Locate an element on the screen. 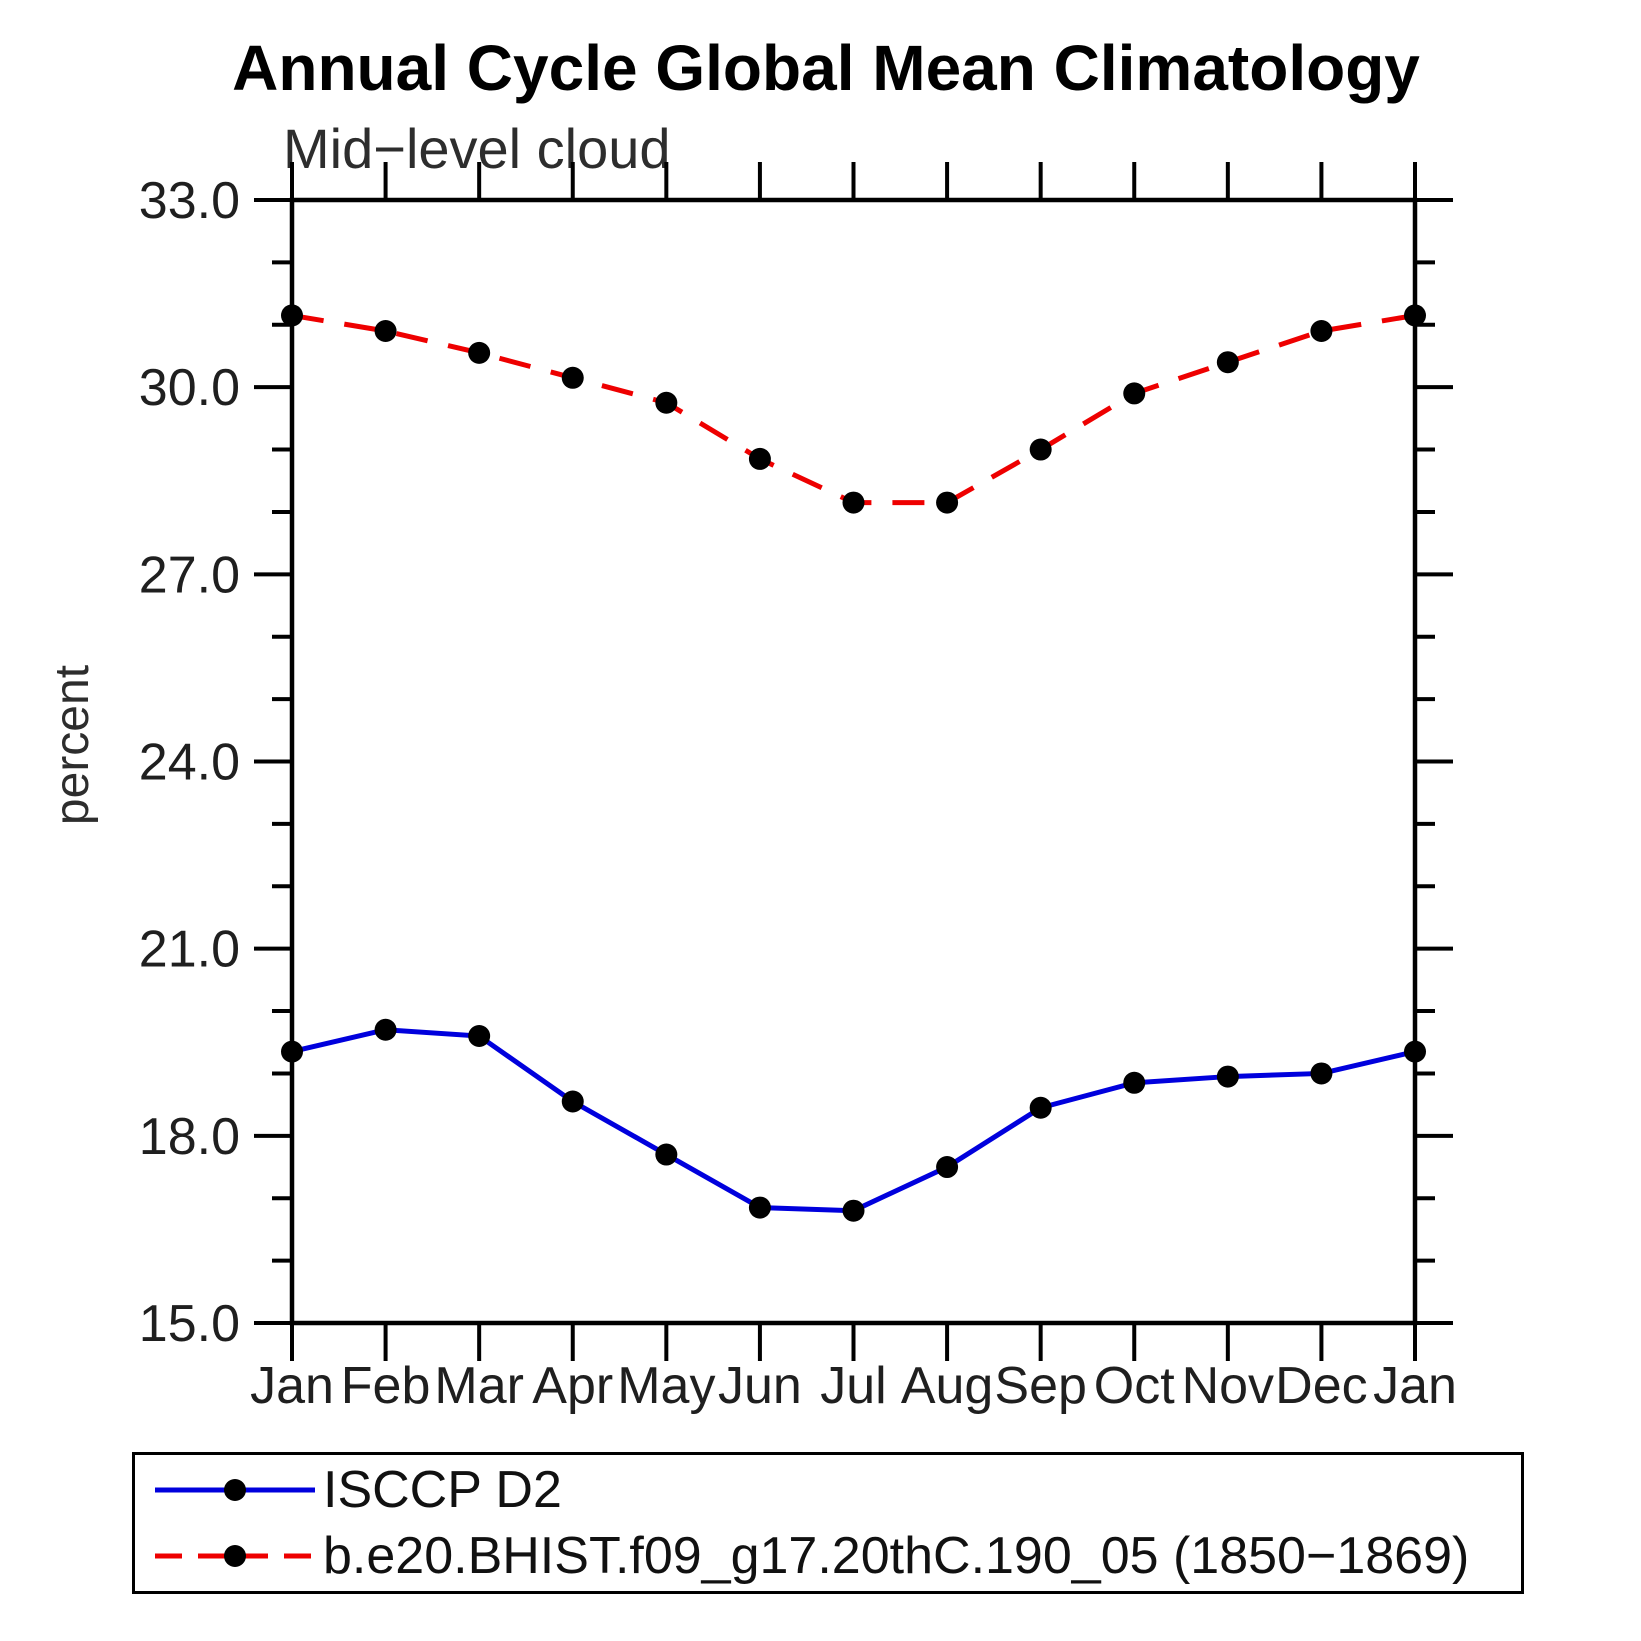 This screenshot has height=1641, width=1641. x-tick-label: Feb is located at coordinates (386, 1386).